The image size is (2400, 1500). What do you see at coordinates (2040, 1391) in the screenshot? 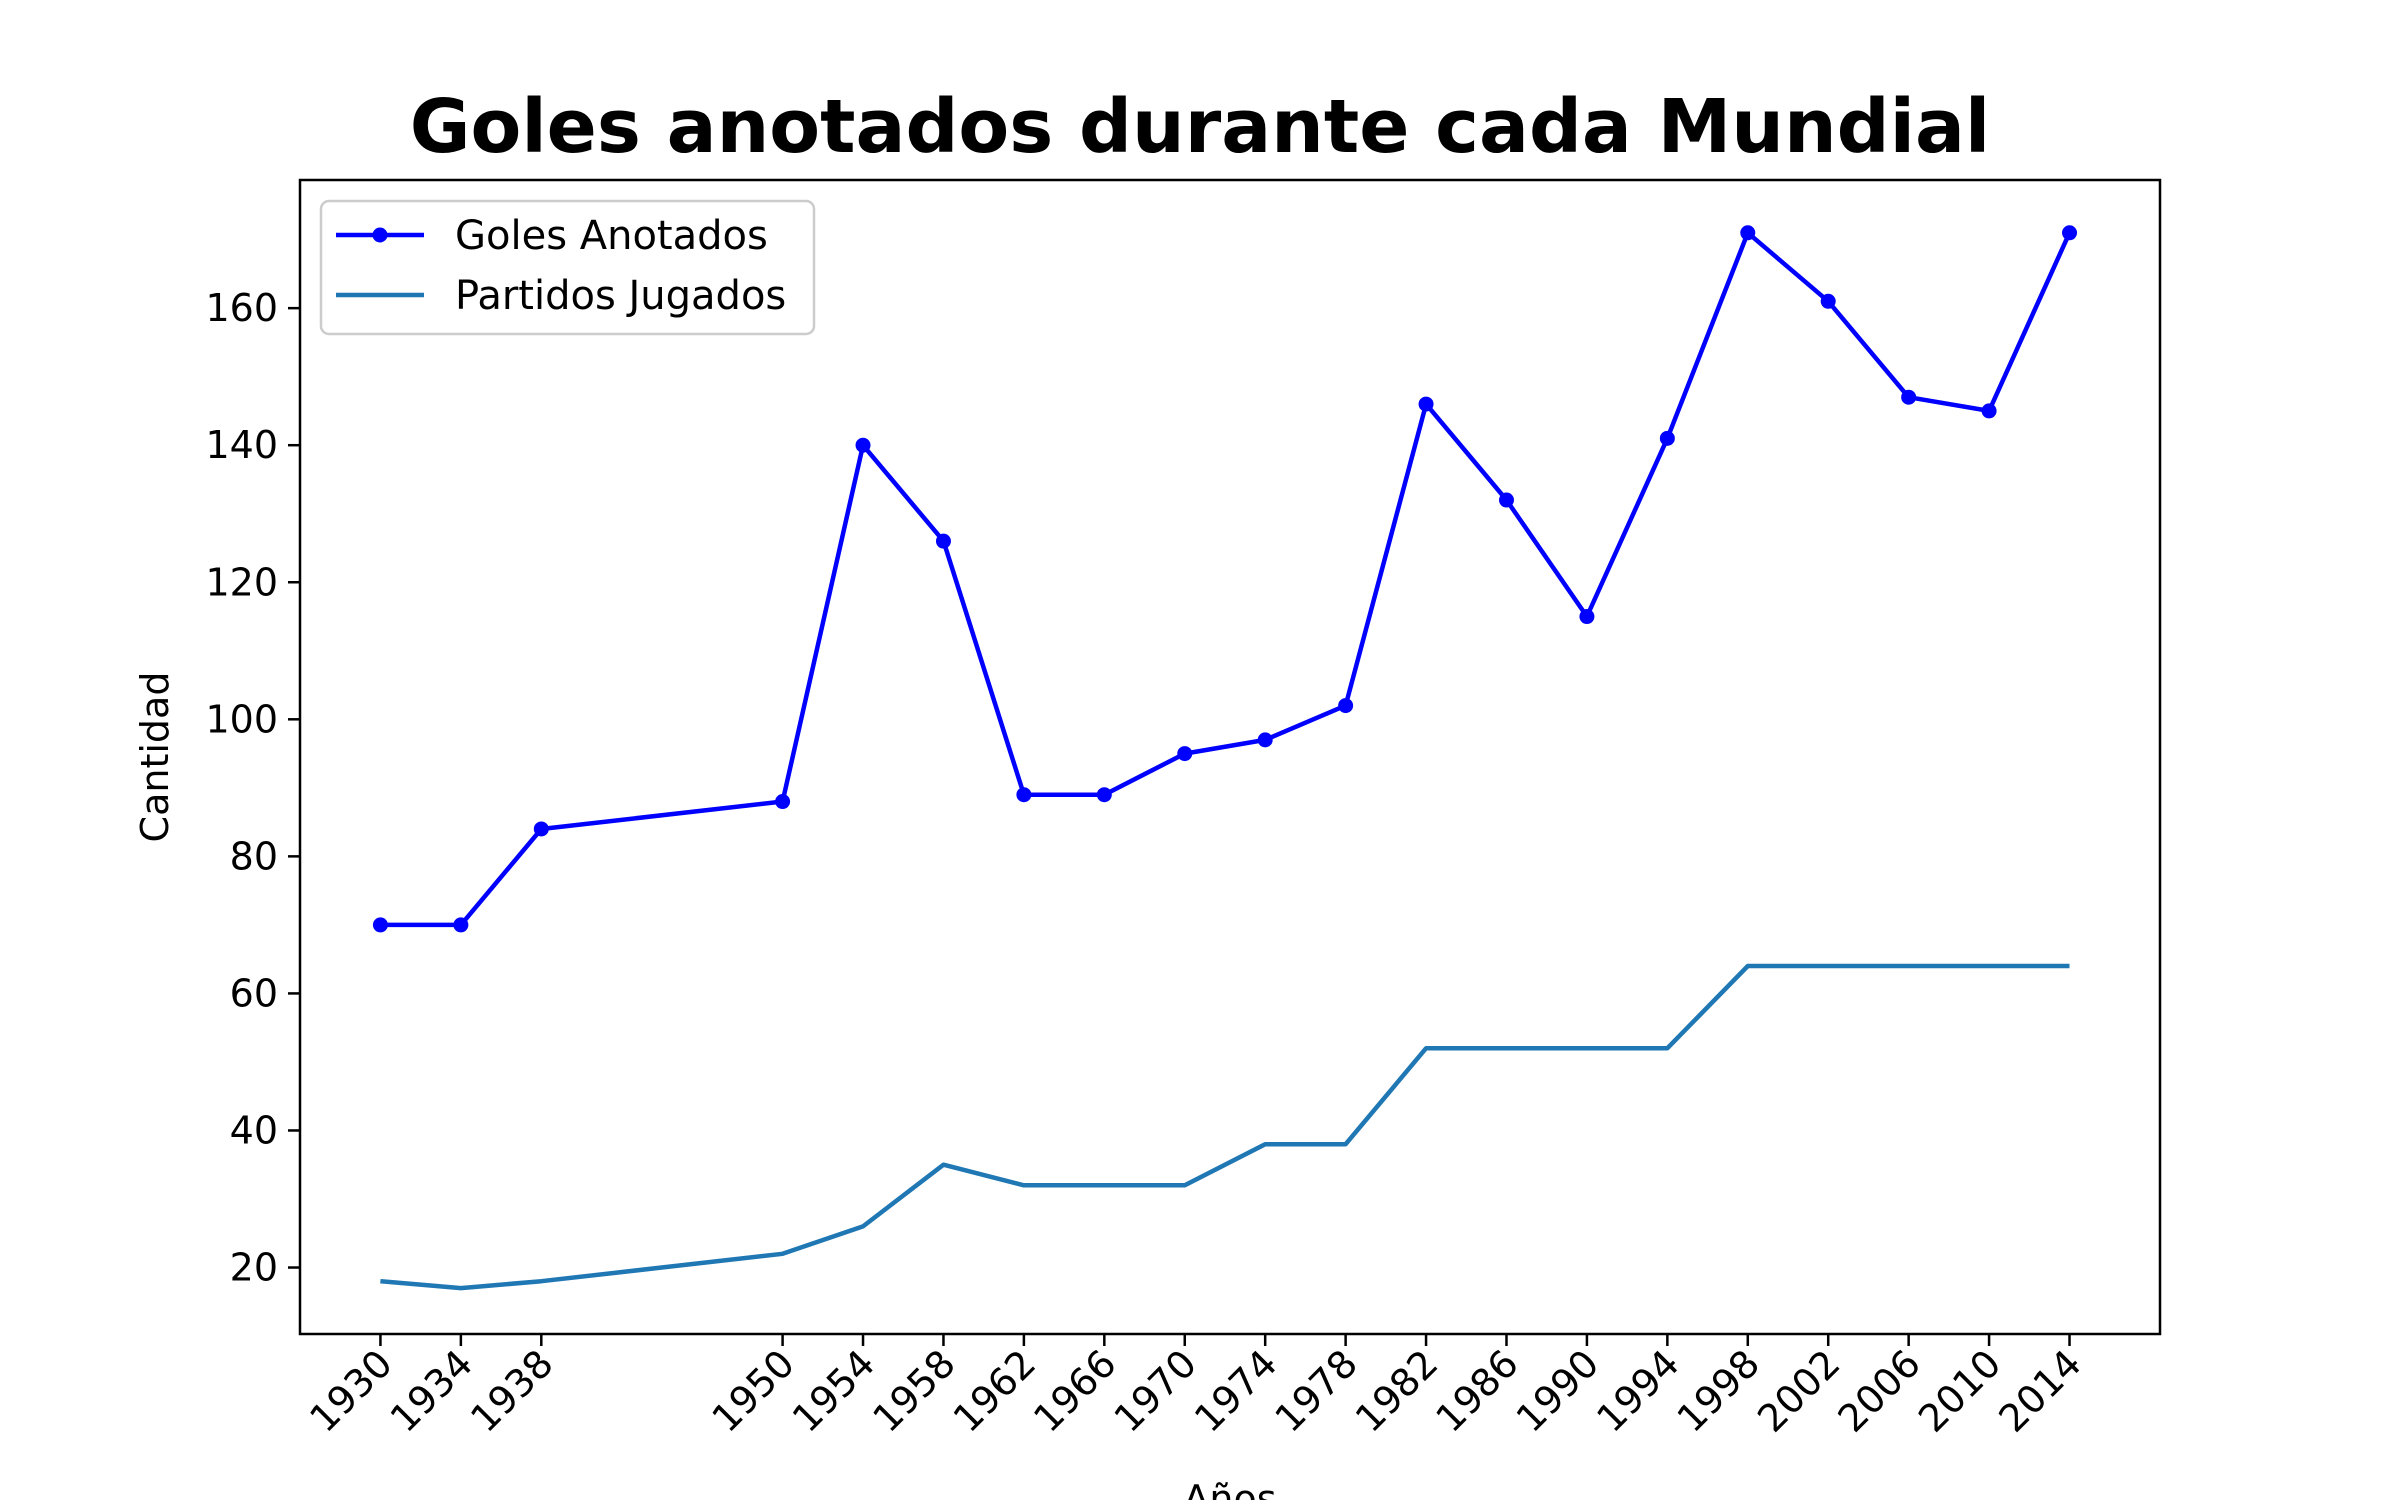
I see `x-tick-label: 2014` at bounding box center [2040, 1391].